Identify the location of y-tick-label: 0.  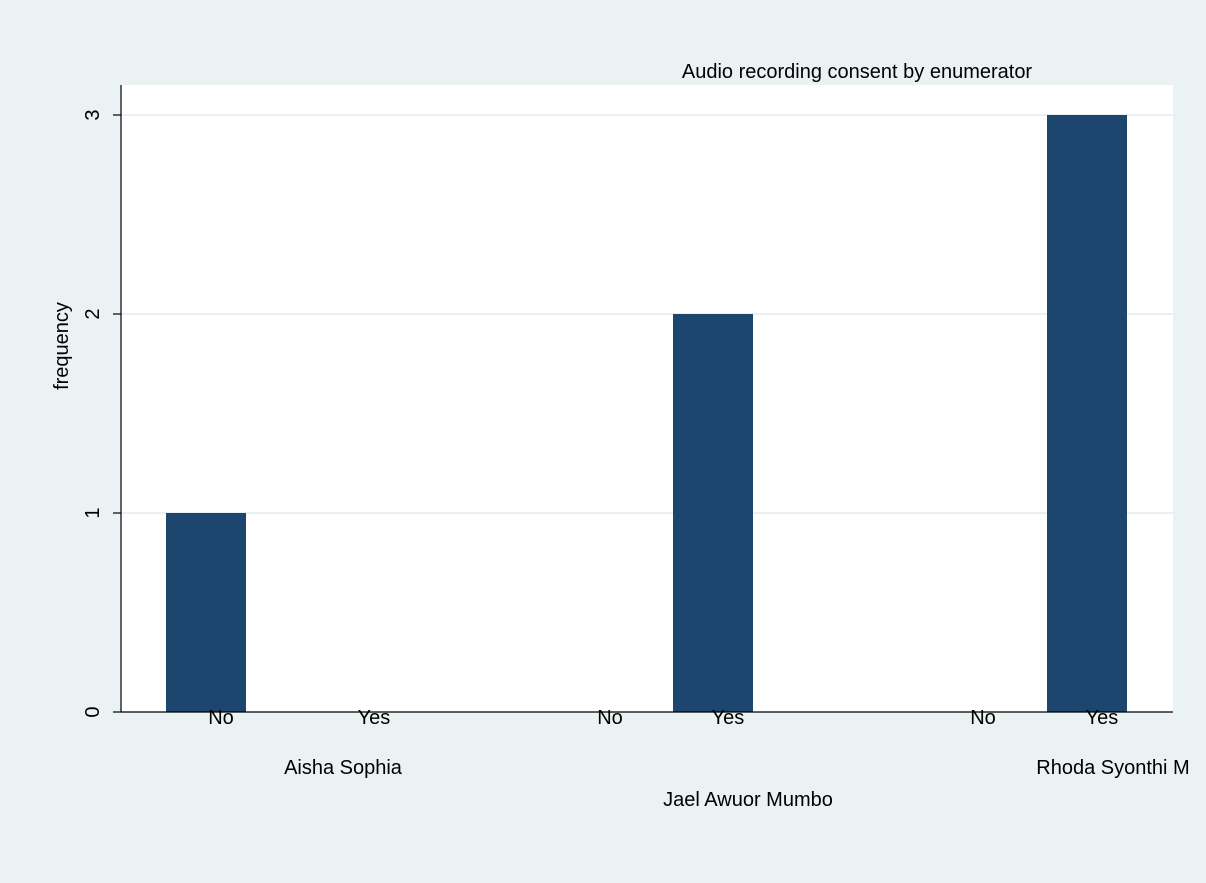
(93, 711).